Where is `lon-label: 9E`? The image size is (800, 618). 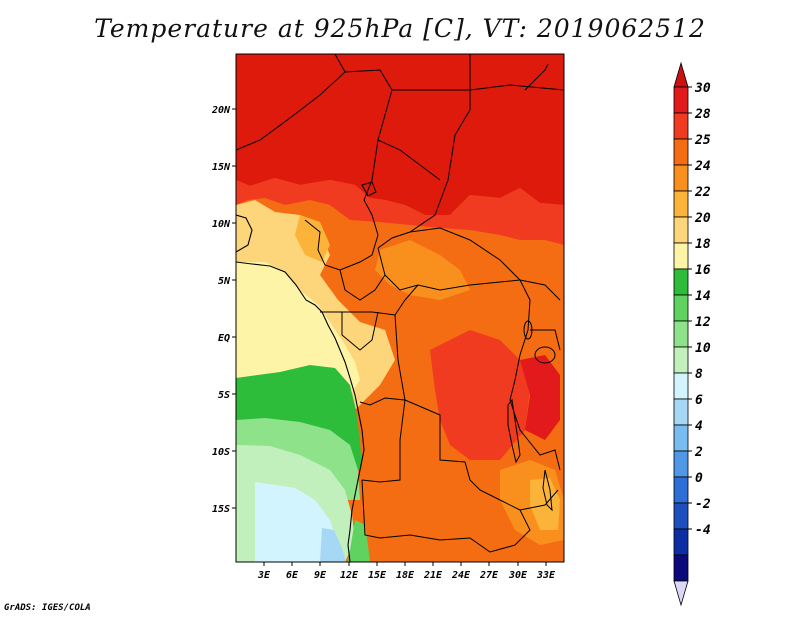
lon-label: 9E is located at coordinates (320, 575).